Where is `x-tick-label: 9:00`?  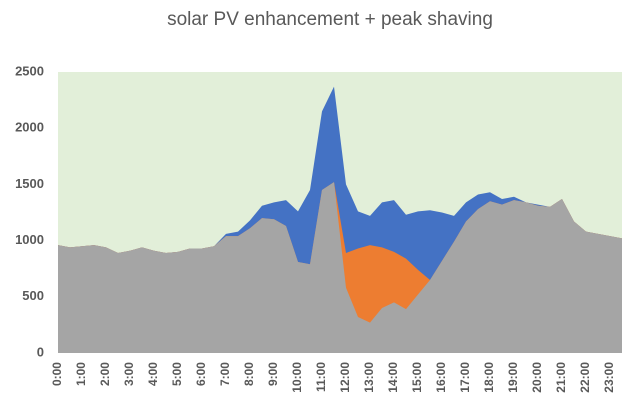
x-tick-label: 9:00 is located at coordinates (273, 374).